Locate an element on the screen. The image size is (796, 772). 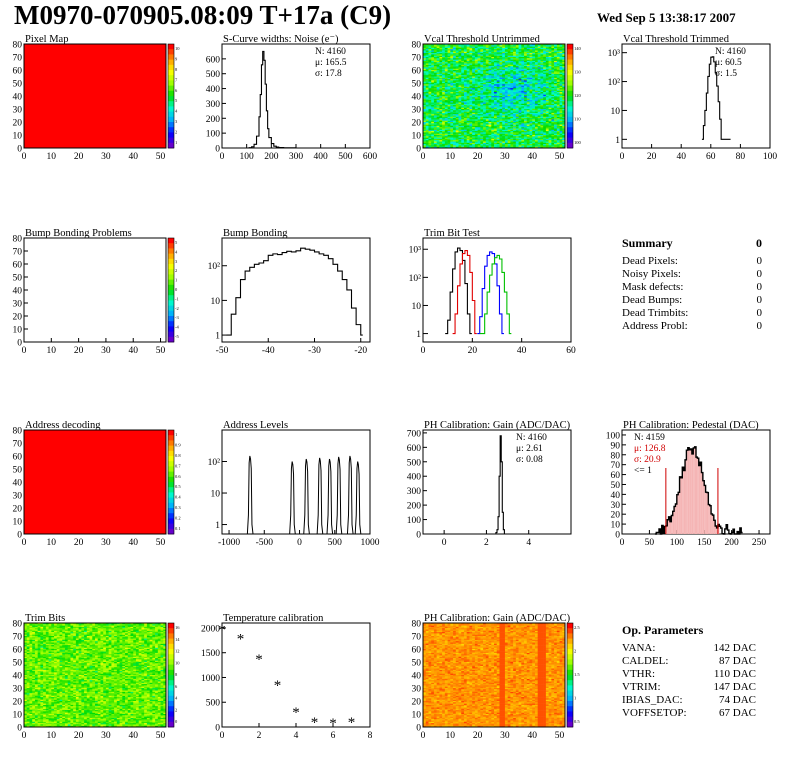
y-tick-label: 0 is located at coordinates (19, 536).